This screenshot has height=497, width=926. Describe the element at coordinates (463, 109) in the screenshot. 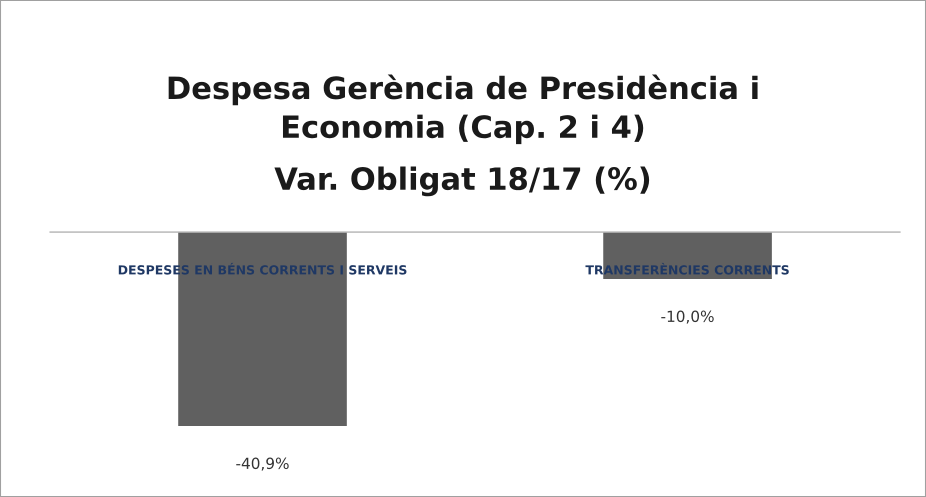

I see `chart-title: Despesa Gerència de Presidència i Economia (Cap. 2 i 4)` at that location.